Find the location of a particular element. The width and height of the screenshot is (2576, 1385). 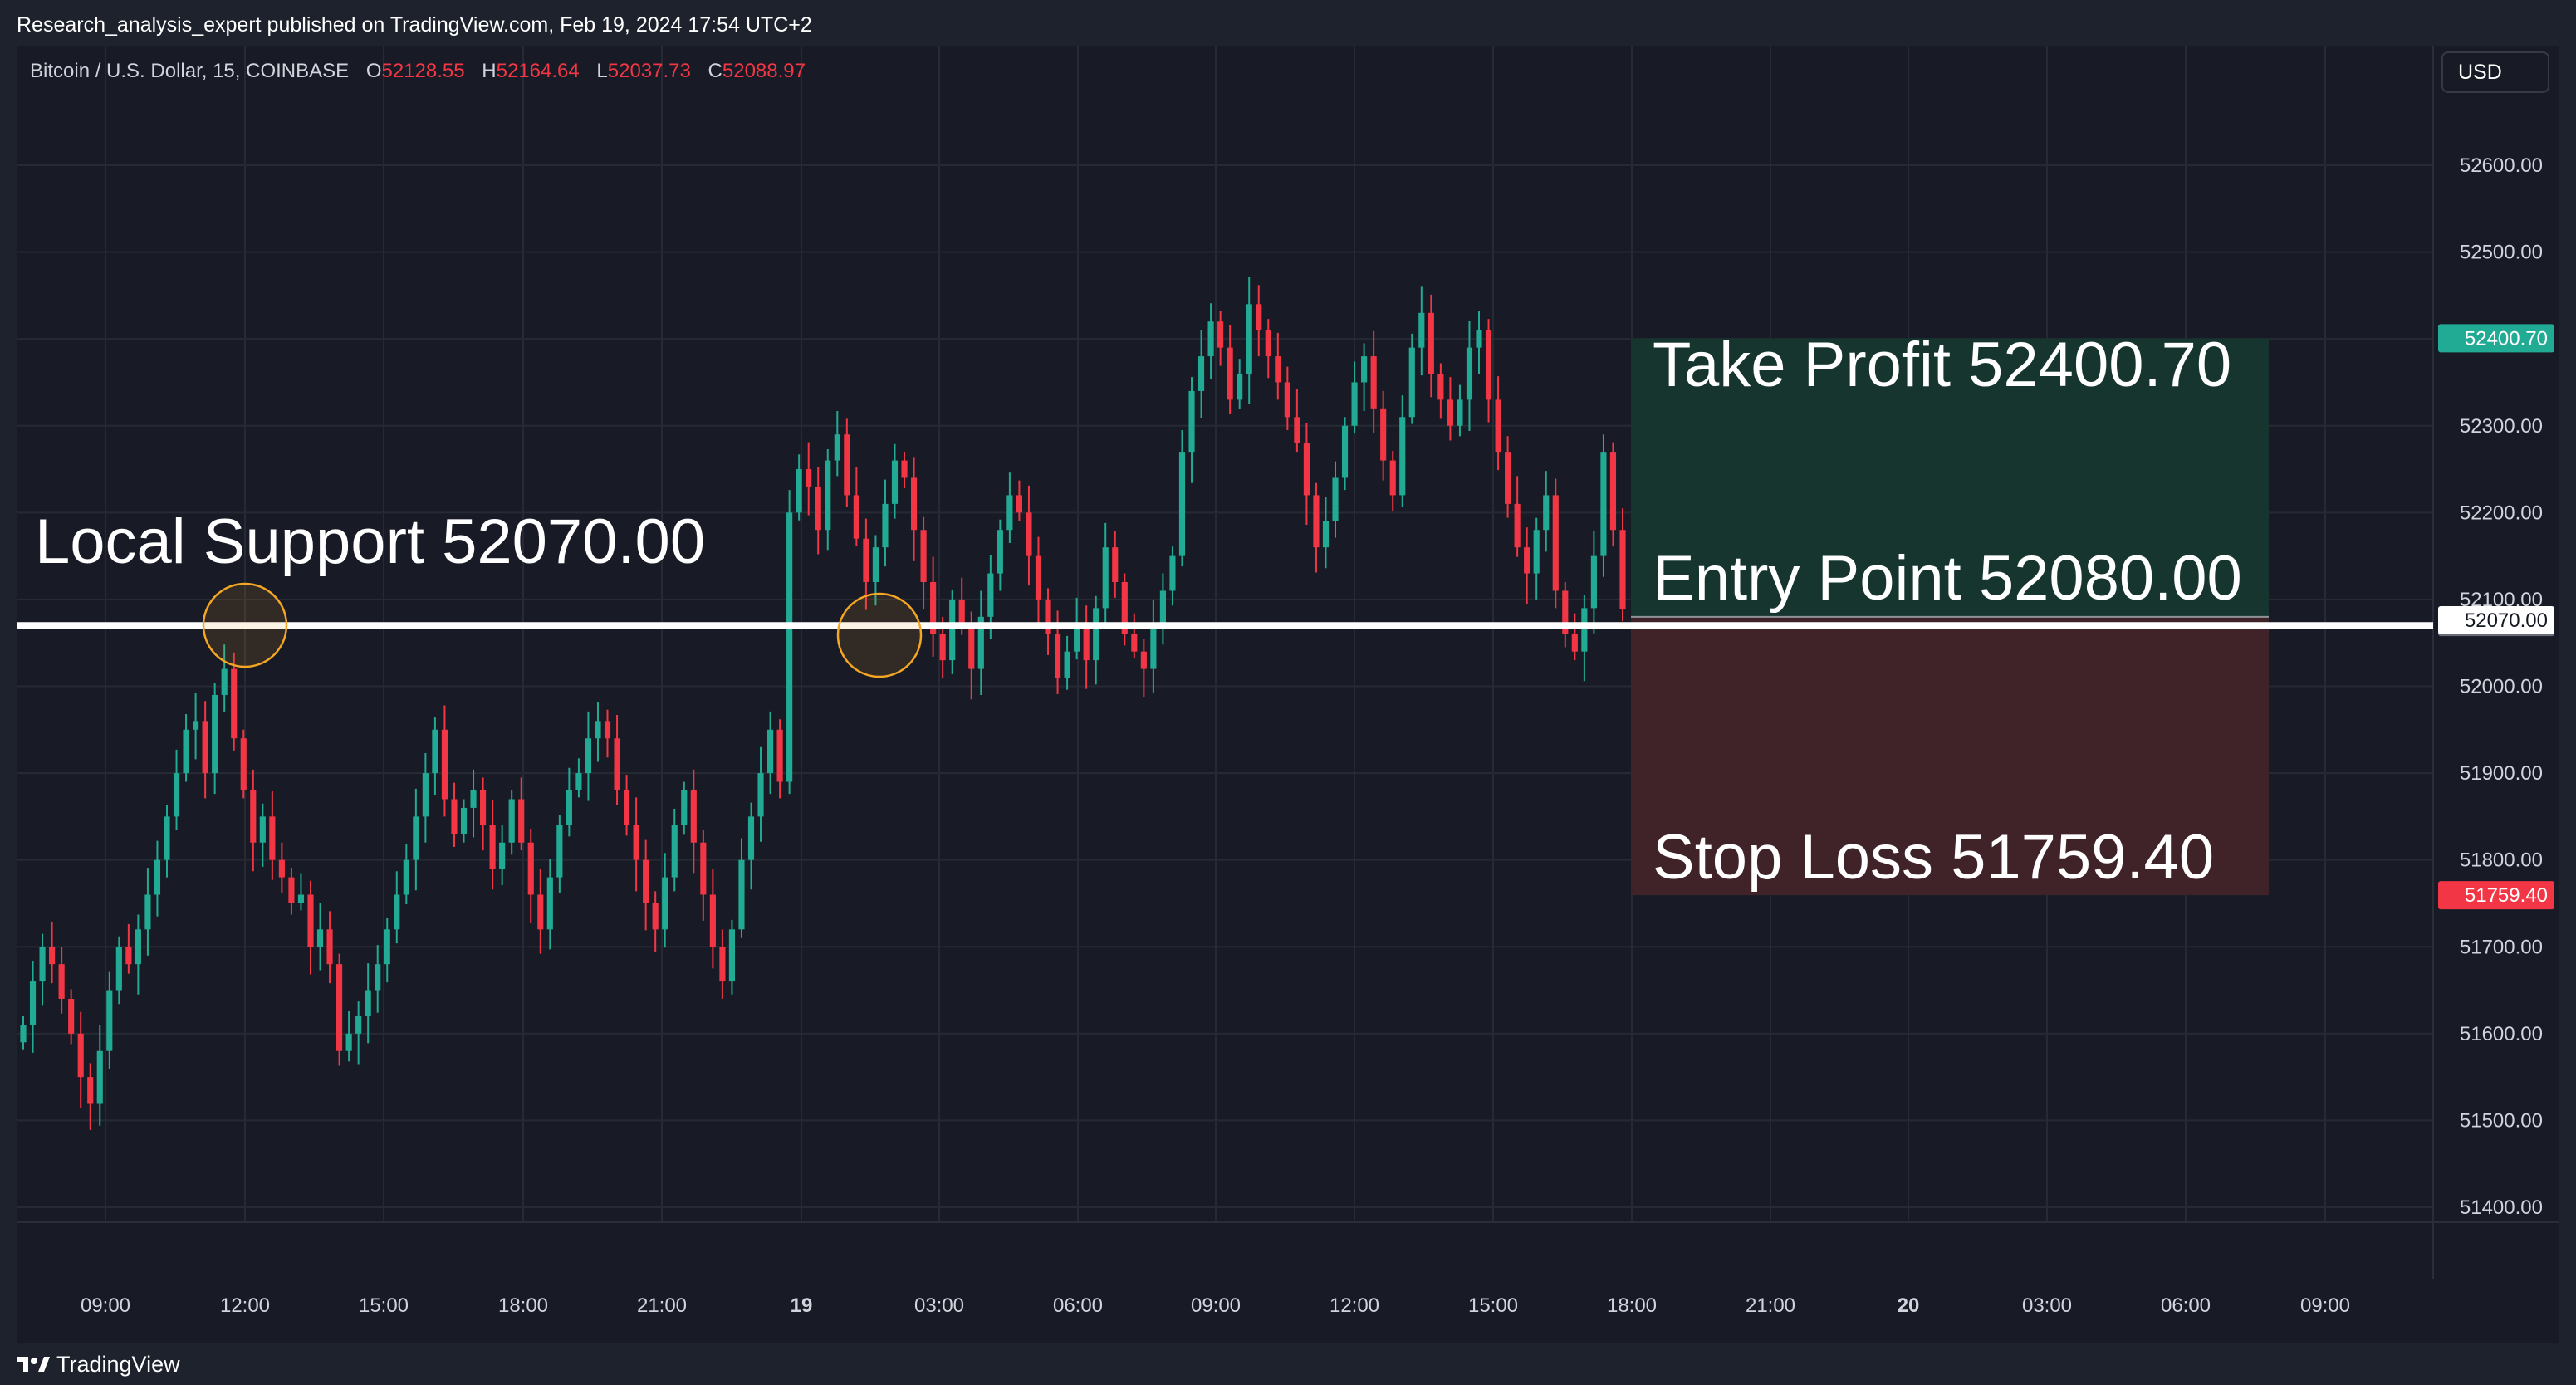

brand: TradingView is located at coordinates (99, 1364).